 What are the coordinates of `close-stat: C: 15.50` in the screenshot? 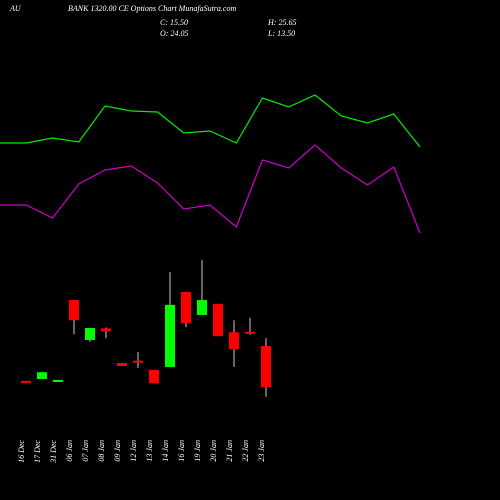 It's located at (174, 22).